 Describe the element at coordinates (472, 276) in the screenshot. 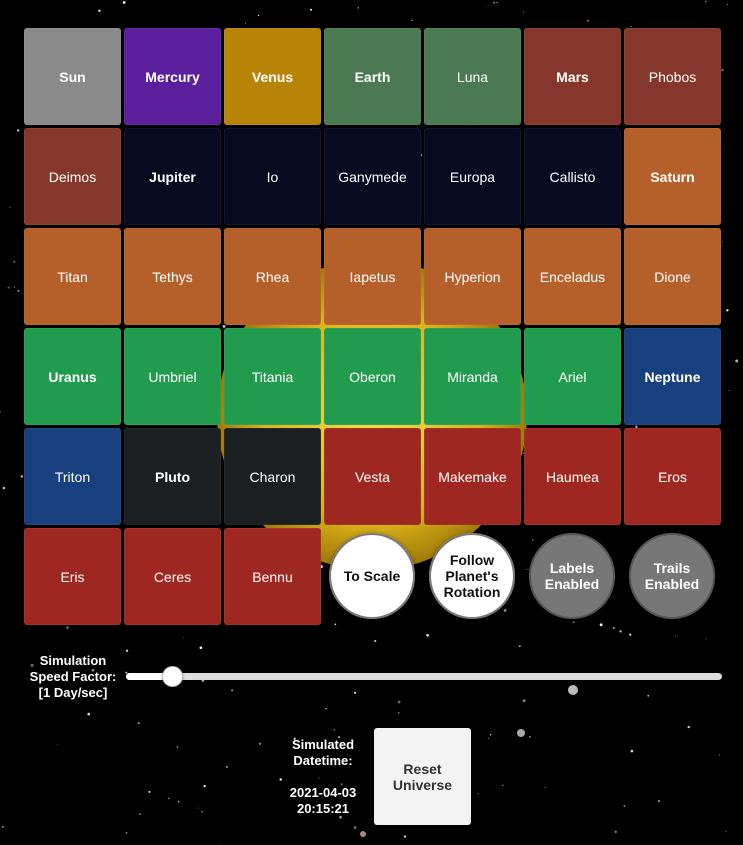

I see `body-tile-hyperion: Hyperion` at that location.